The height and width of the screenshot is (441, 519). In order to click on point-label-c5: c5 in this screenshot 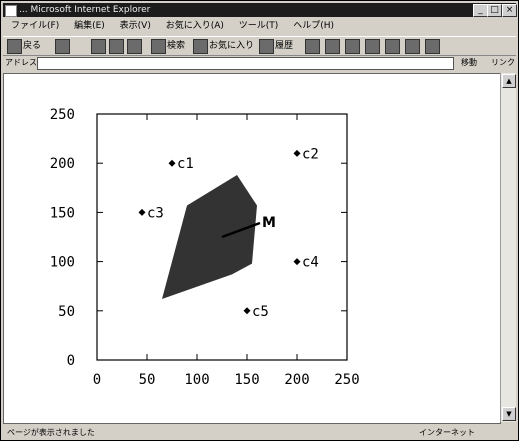, I will do `click(260, 312)`.